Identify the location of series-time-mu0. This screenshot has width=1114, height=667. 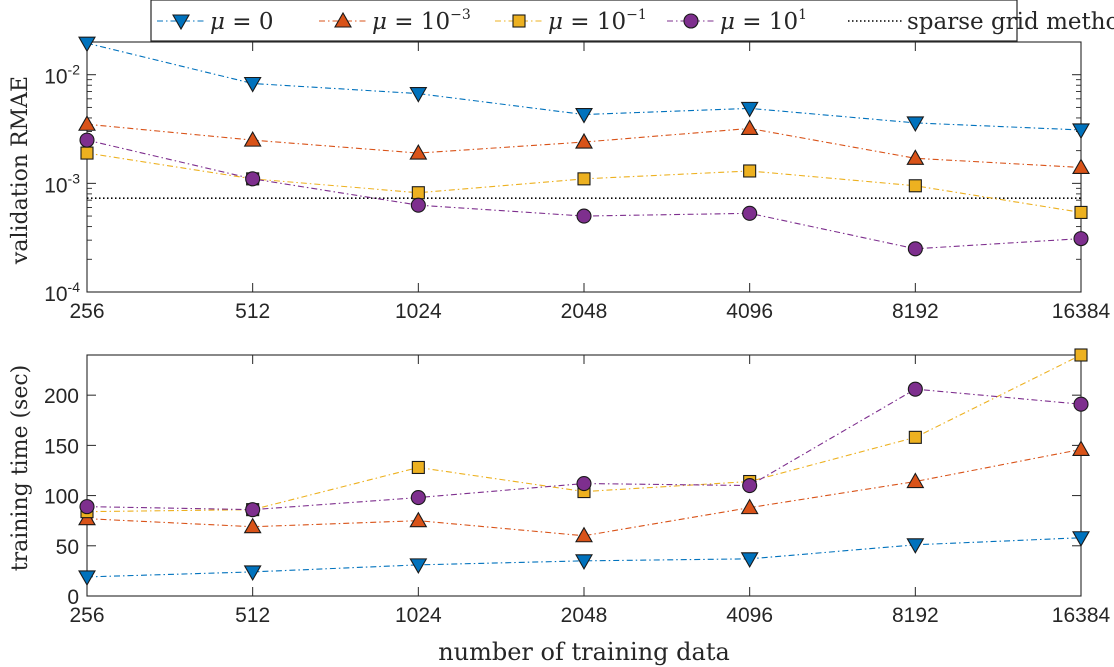
(584, 559).